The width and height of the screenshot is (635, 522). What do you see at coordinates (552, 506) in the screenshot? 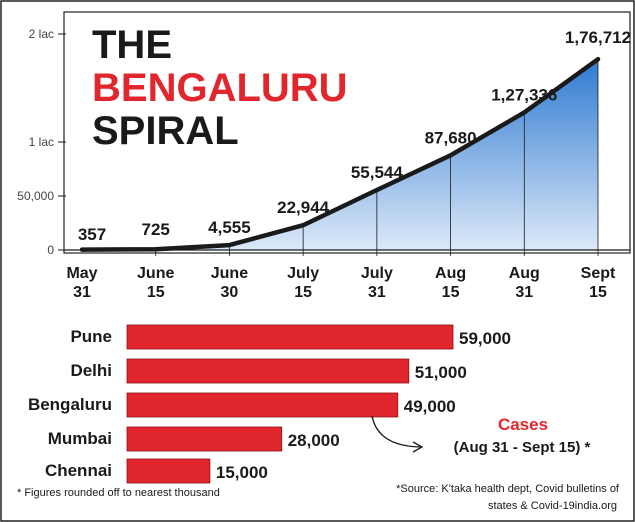
I see `footnote-source-line-2: states & Covid-19india.org` at bounding box center [552, 506].